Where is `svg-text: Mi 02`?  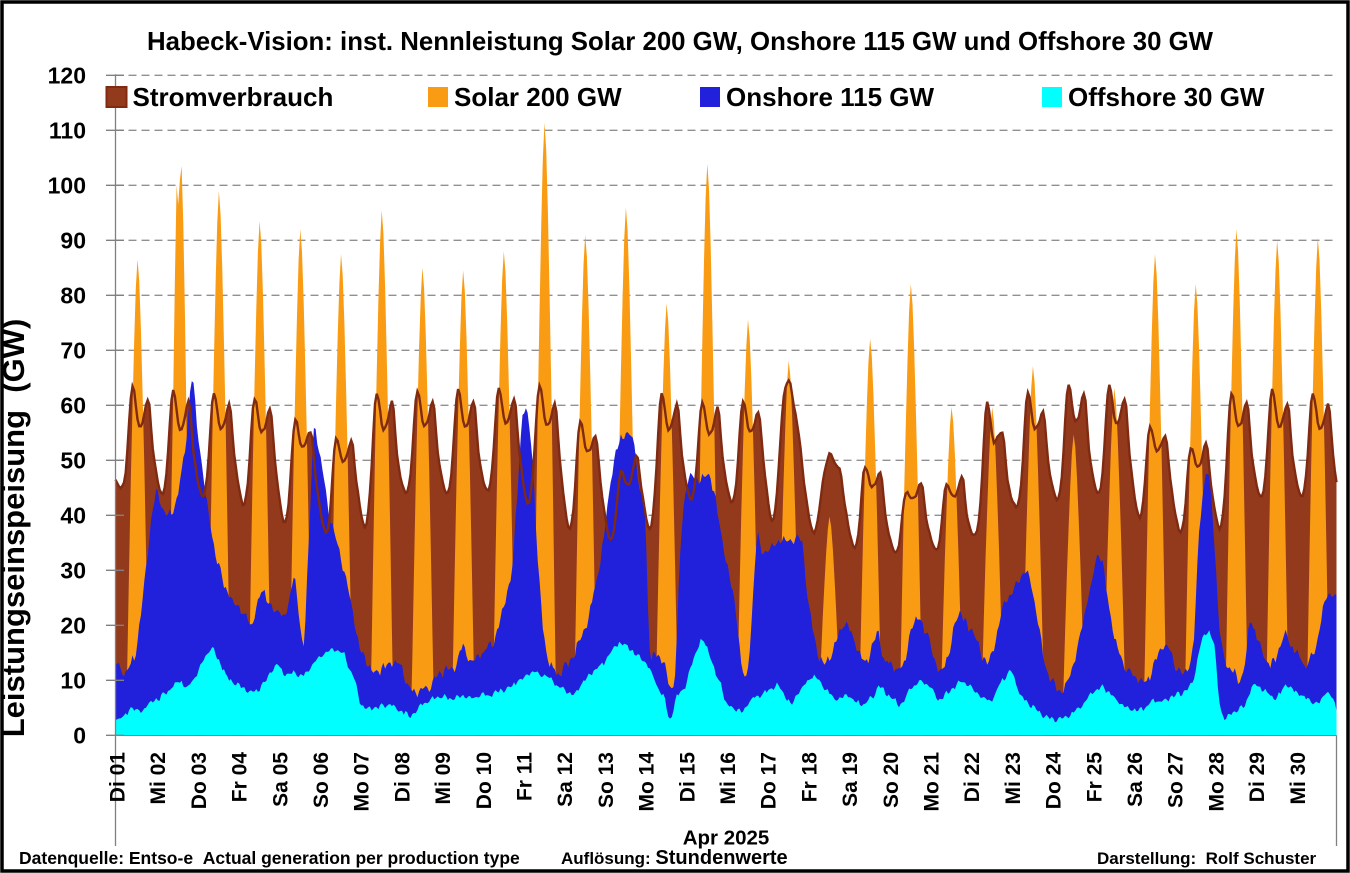 svg-text: Mi 02 is located at coordinates (158, 778).